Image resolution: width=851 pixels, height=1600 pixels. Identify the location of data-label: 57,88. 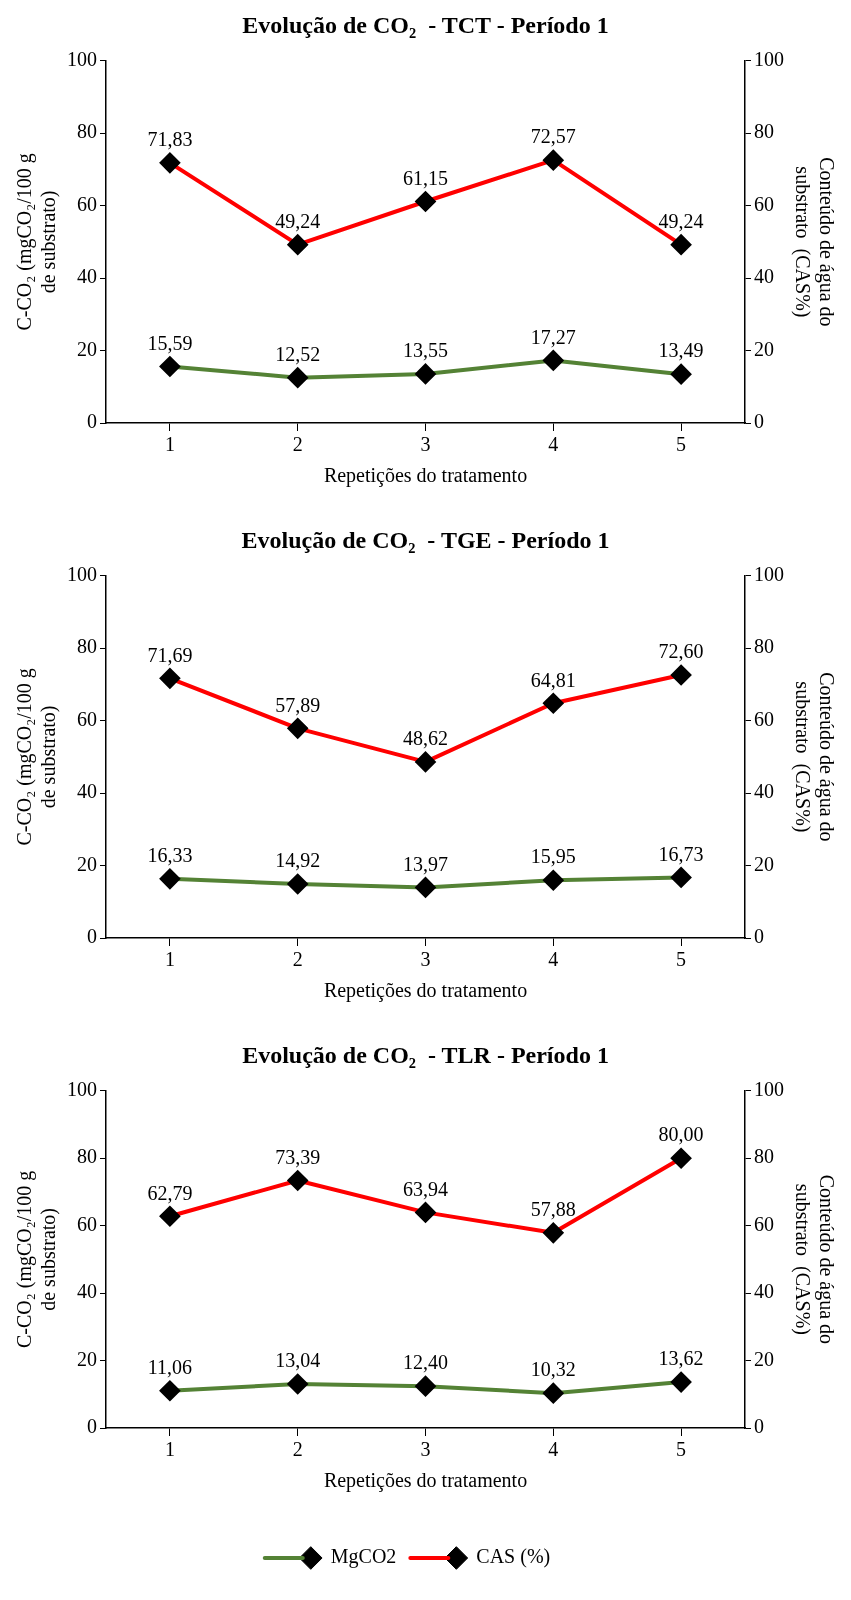
(553, 1209).